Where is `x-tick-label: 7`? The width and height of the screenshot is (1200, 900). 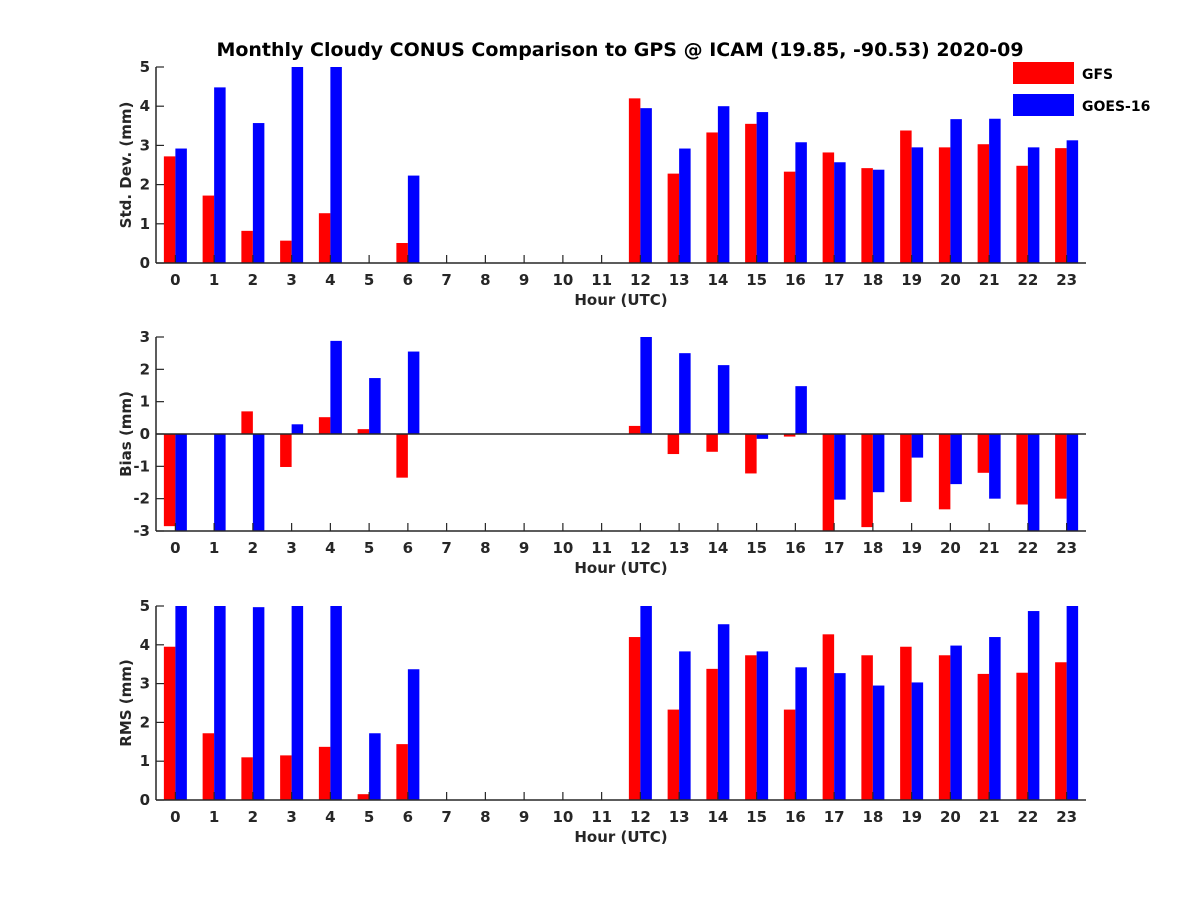
x-tick-label: 7 is located at coordinates (446, 548).